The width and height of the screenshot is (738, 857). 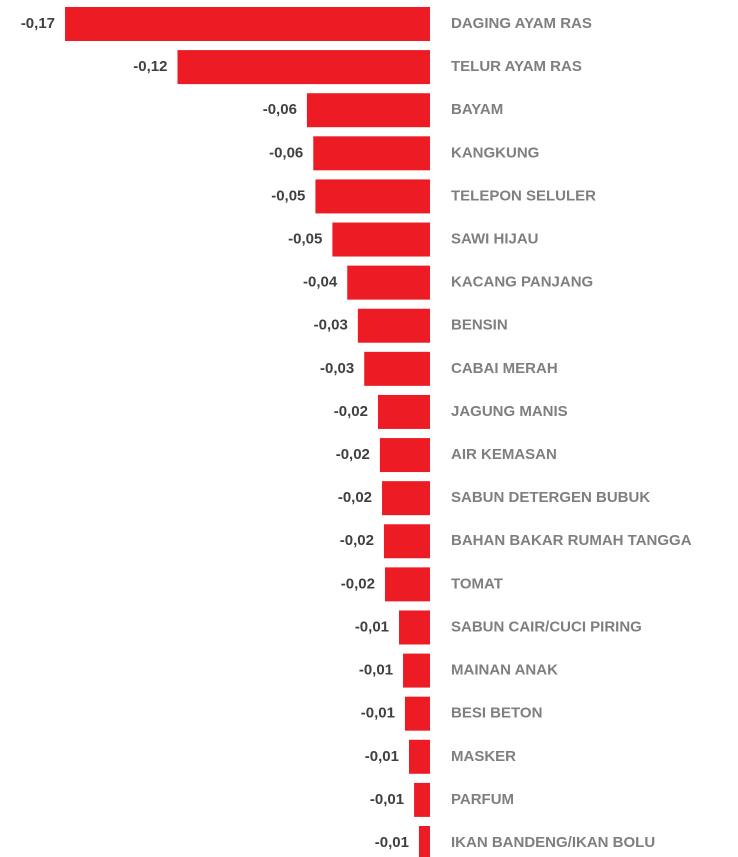 I want to click on category-label: TELEPON SELULER, so click(x=523, y=195).